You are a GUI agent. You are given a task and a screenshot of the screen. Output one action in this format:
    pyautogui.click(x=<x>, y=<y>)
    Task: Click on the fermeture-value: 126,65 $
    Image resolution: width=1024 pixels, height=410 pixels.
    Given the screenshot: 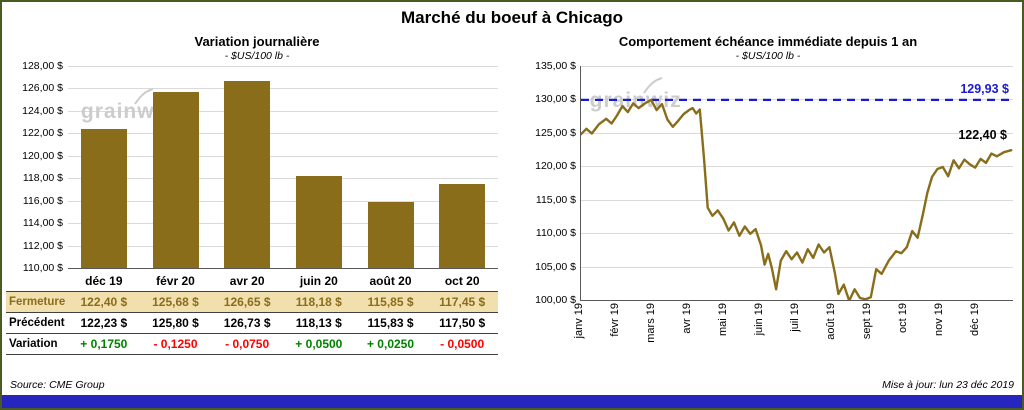 What is the action you would take?
    pyautogui.click(x=247, y=302)
    